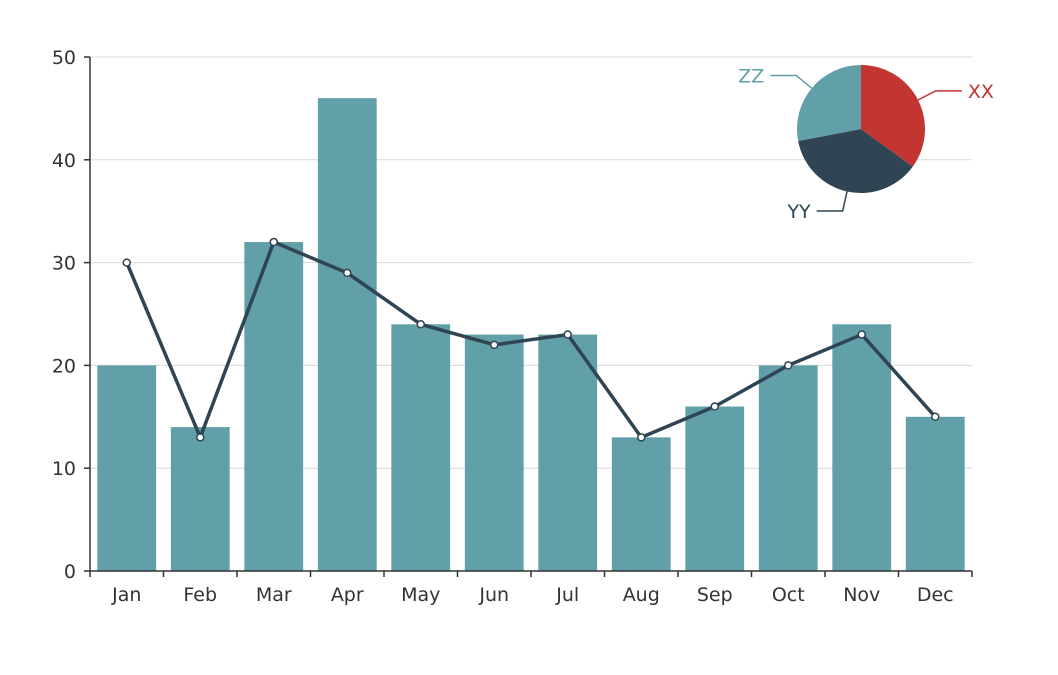  Describe the element at coordinates (493, 595) in the screenshot. I see `x-tick-label: Jun` at that location.